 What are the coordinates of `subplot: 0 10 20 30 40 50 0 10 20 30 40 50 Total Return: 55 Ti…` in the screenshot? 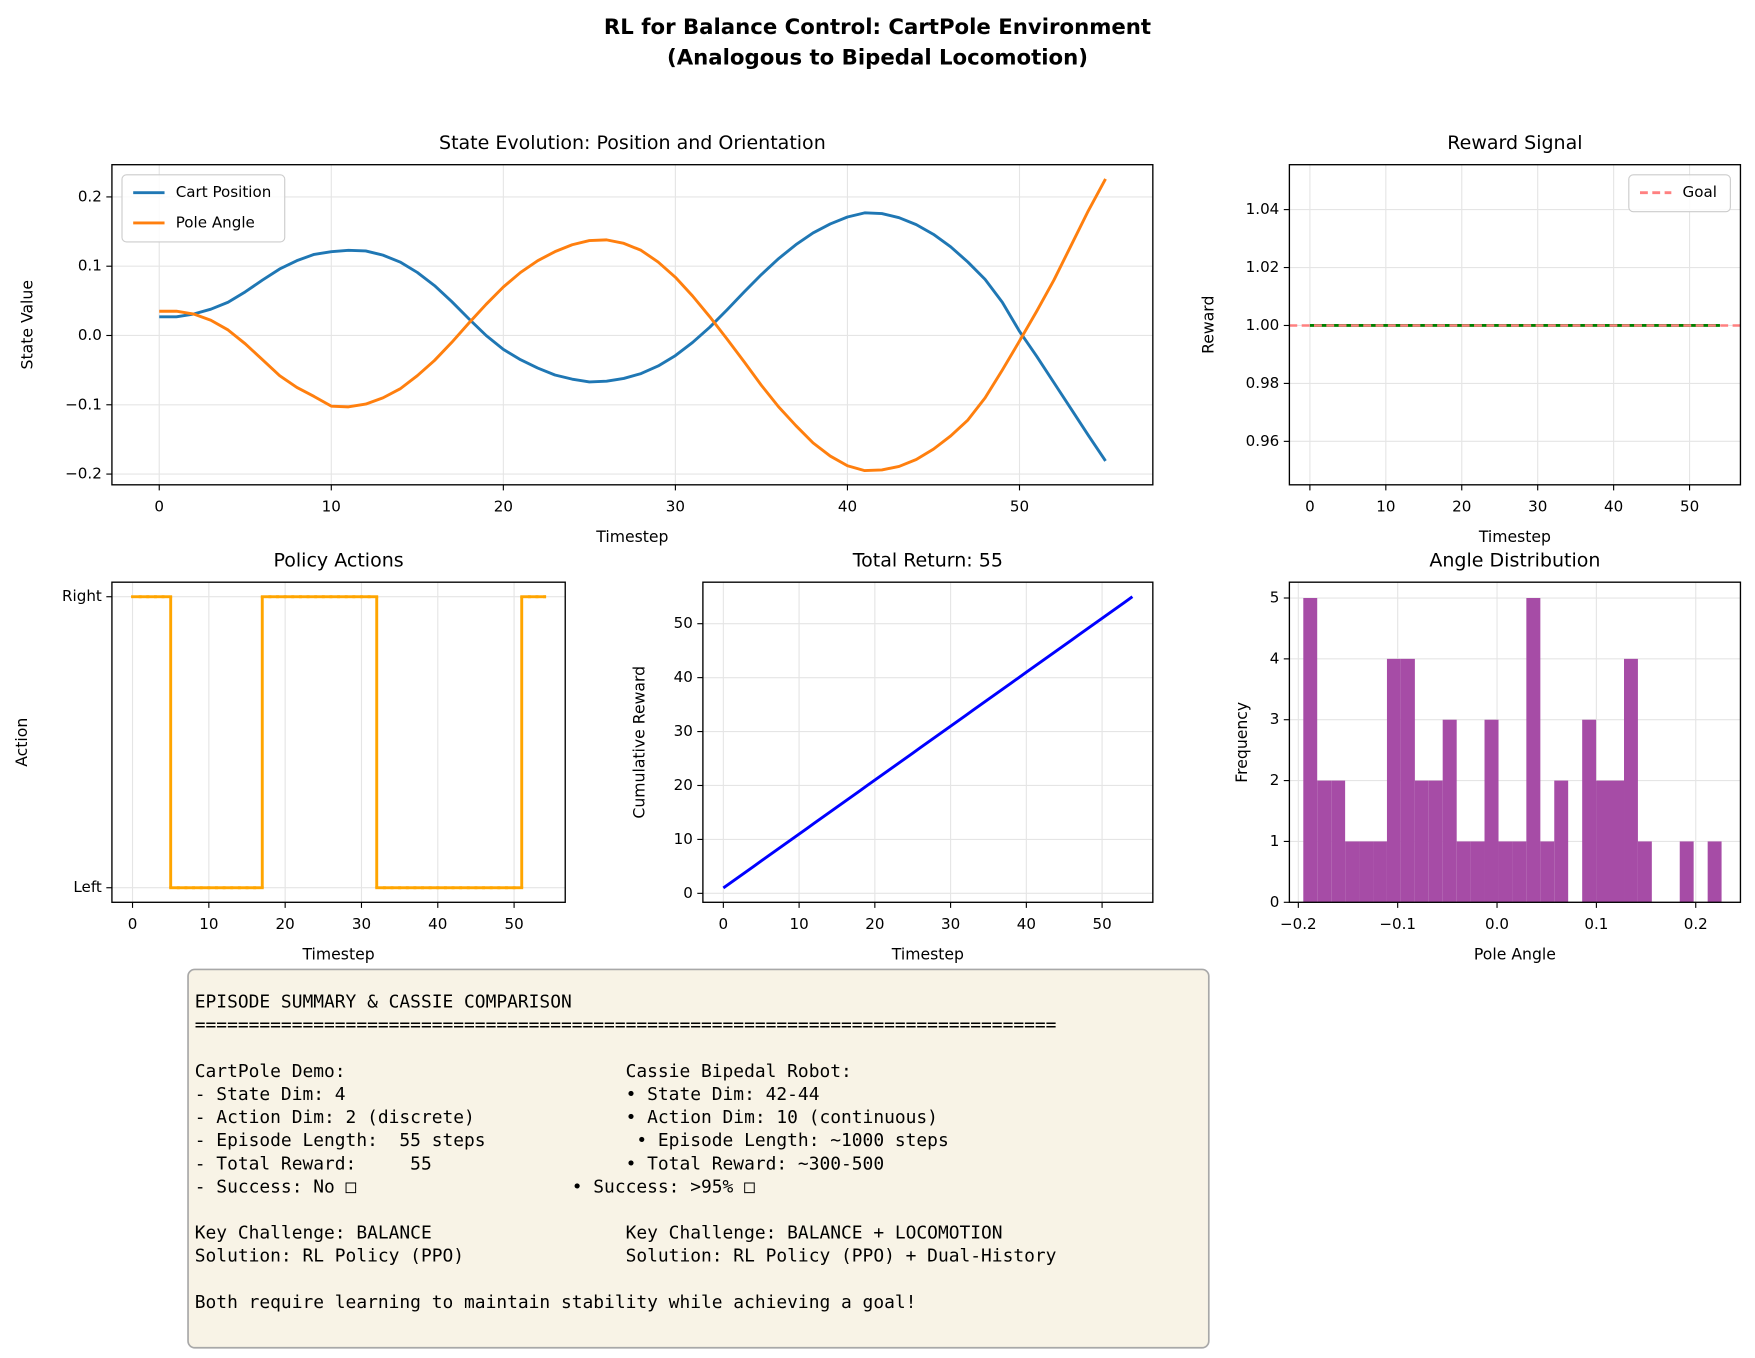 It's located at (892, 756).